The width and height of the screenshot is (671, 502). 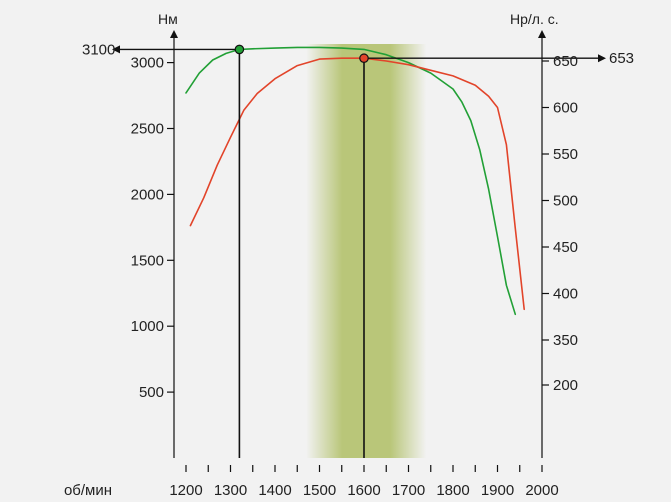 What do you see at coordinates (239, 49) in the screenshot?
I see `torque-peak-point` at bounding box center [239, 49].